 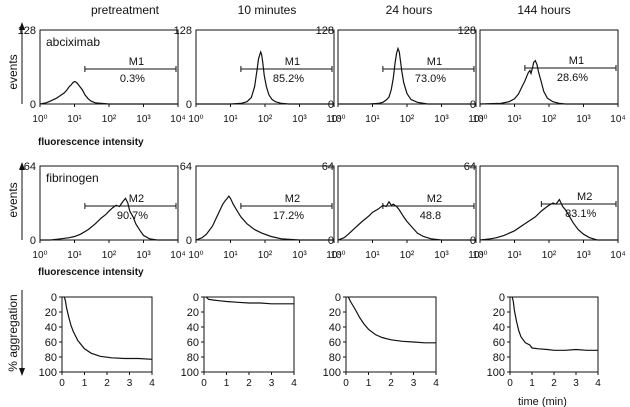 What do you see at coordinates (27, 31) in the screenshot?
I see `y-tick-label: 128` at bounding box center [27, 31].